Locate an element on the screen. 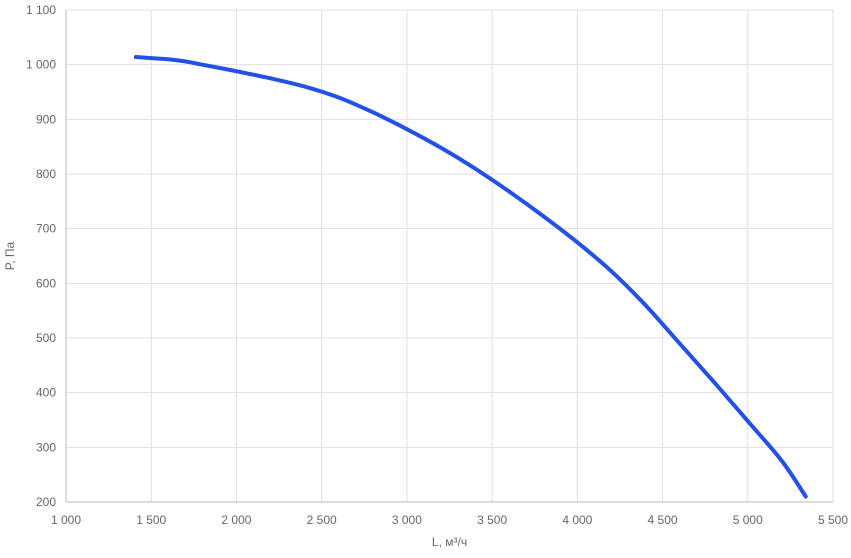 This screenshot has width=851, height=558. x-tick-label: 3 000 is located at coordinates (407, 520).